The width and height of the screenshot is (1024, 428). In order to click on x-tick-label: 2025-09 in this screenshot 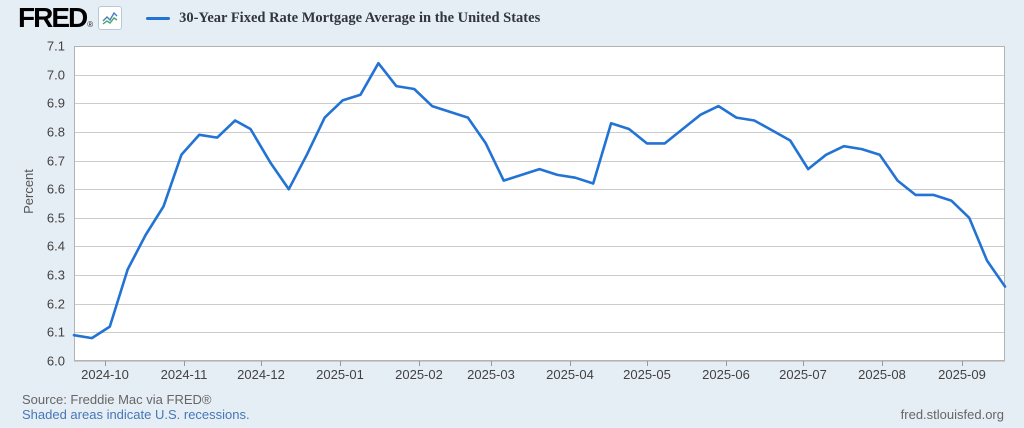, I will do `click(962, 374)`.